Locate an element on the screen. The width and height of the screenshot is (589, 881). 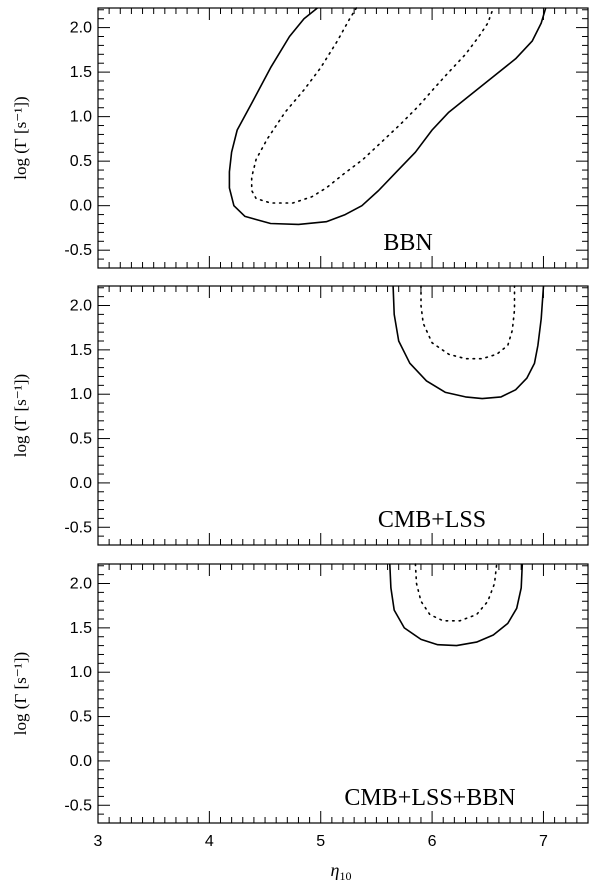
x-axis-label-symbol: η is located at coordinates (335, 870).